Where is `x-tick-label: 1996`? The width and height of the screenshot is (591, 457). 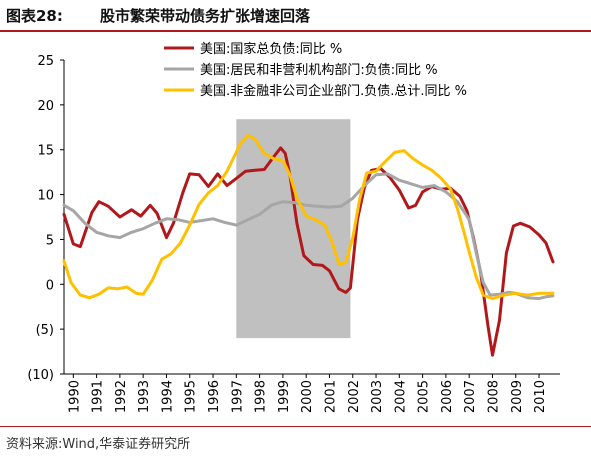
x-tick-label: 1996 is located at coordinates (214, 396).